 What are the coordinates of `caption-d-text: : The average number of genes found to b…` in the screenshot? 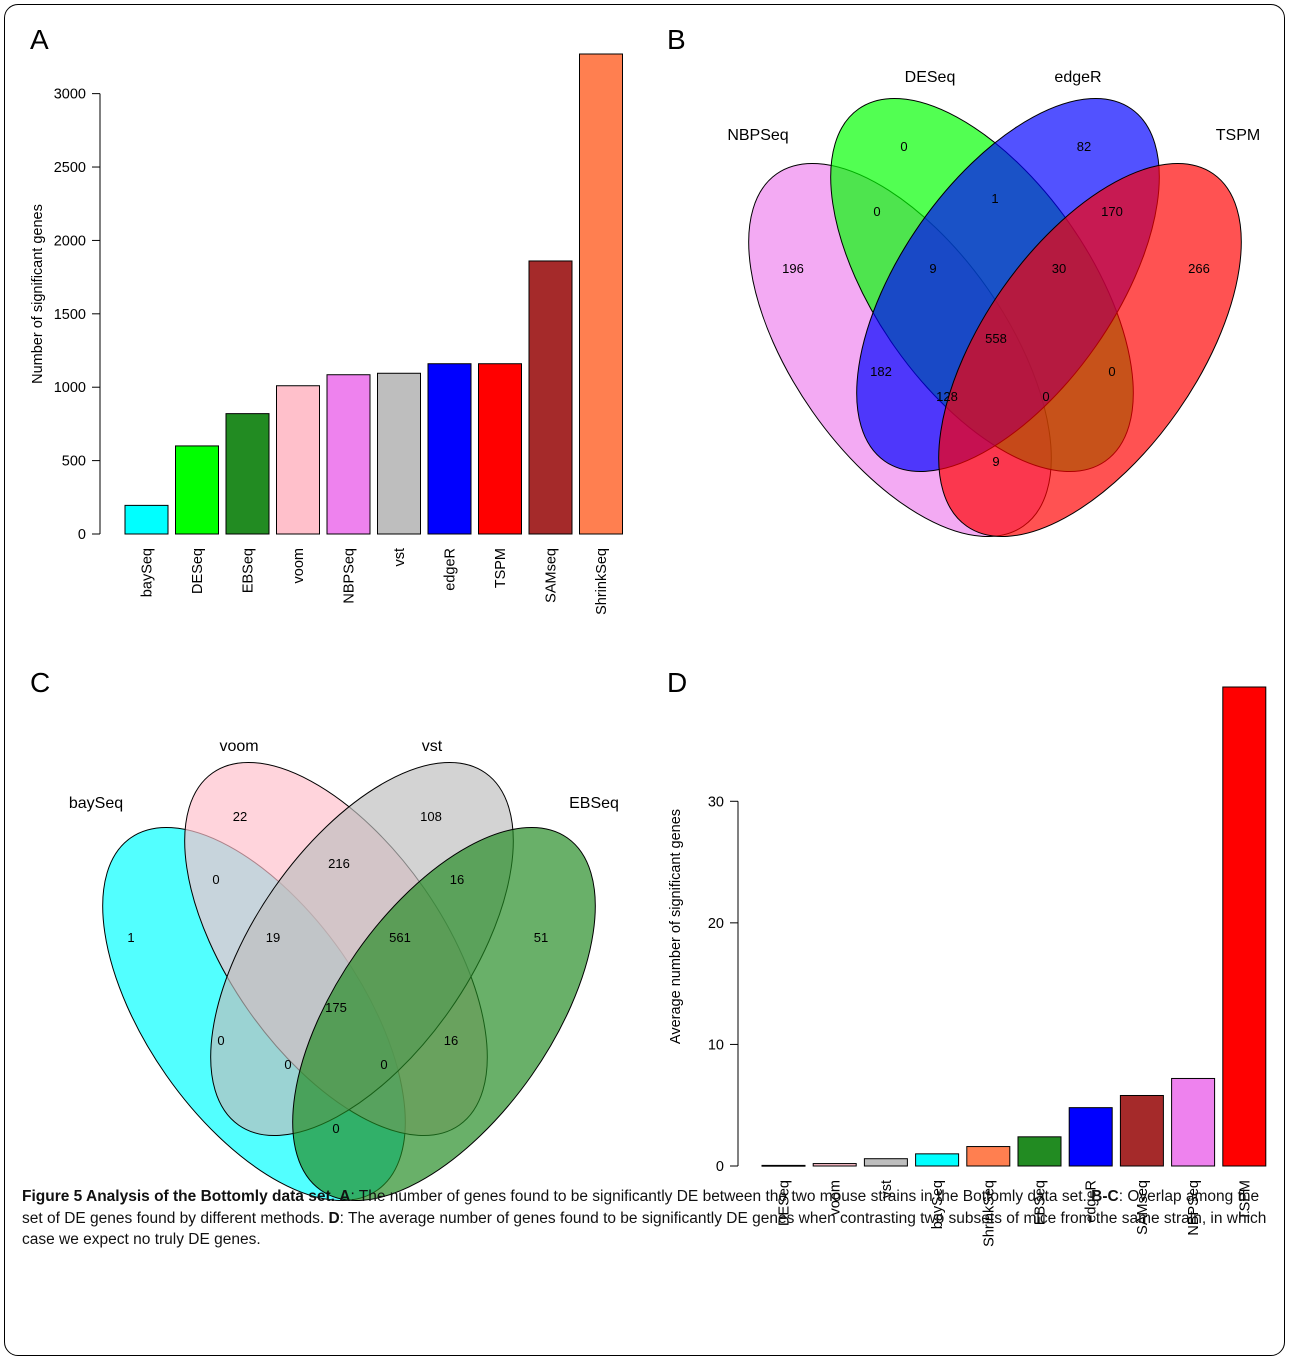 It's located at (644, 1229).